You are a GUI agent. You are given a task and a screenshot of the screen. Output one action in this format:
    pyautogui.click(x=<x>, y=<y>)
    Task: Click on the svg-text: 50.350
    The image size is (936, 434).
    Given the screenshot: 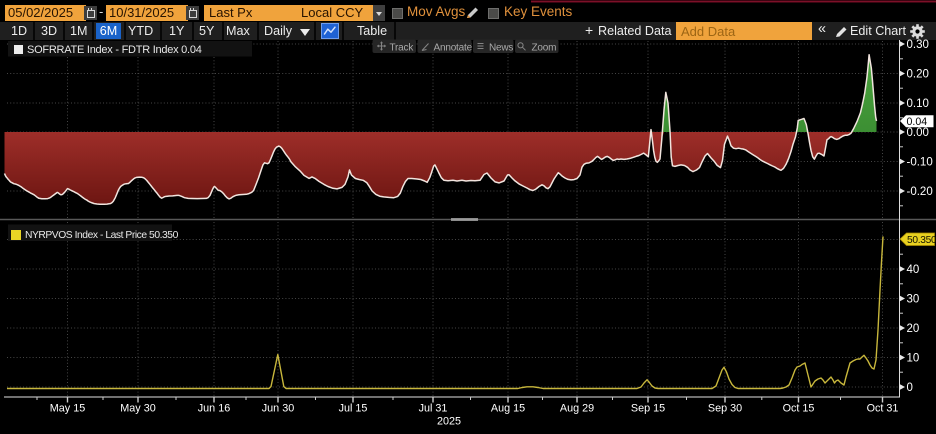 What is the action you would take?
    pyautogui.click(x=921, y=240)
    